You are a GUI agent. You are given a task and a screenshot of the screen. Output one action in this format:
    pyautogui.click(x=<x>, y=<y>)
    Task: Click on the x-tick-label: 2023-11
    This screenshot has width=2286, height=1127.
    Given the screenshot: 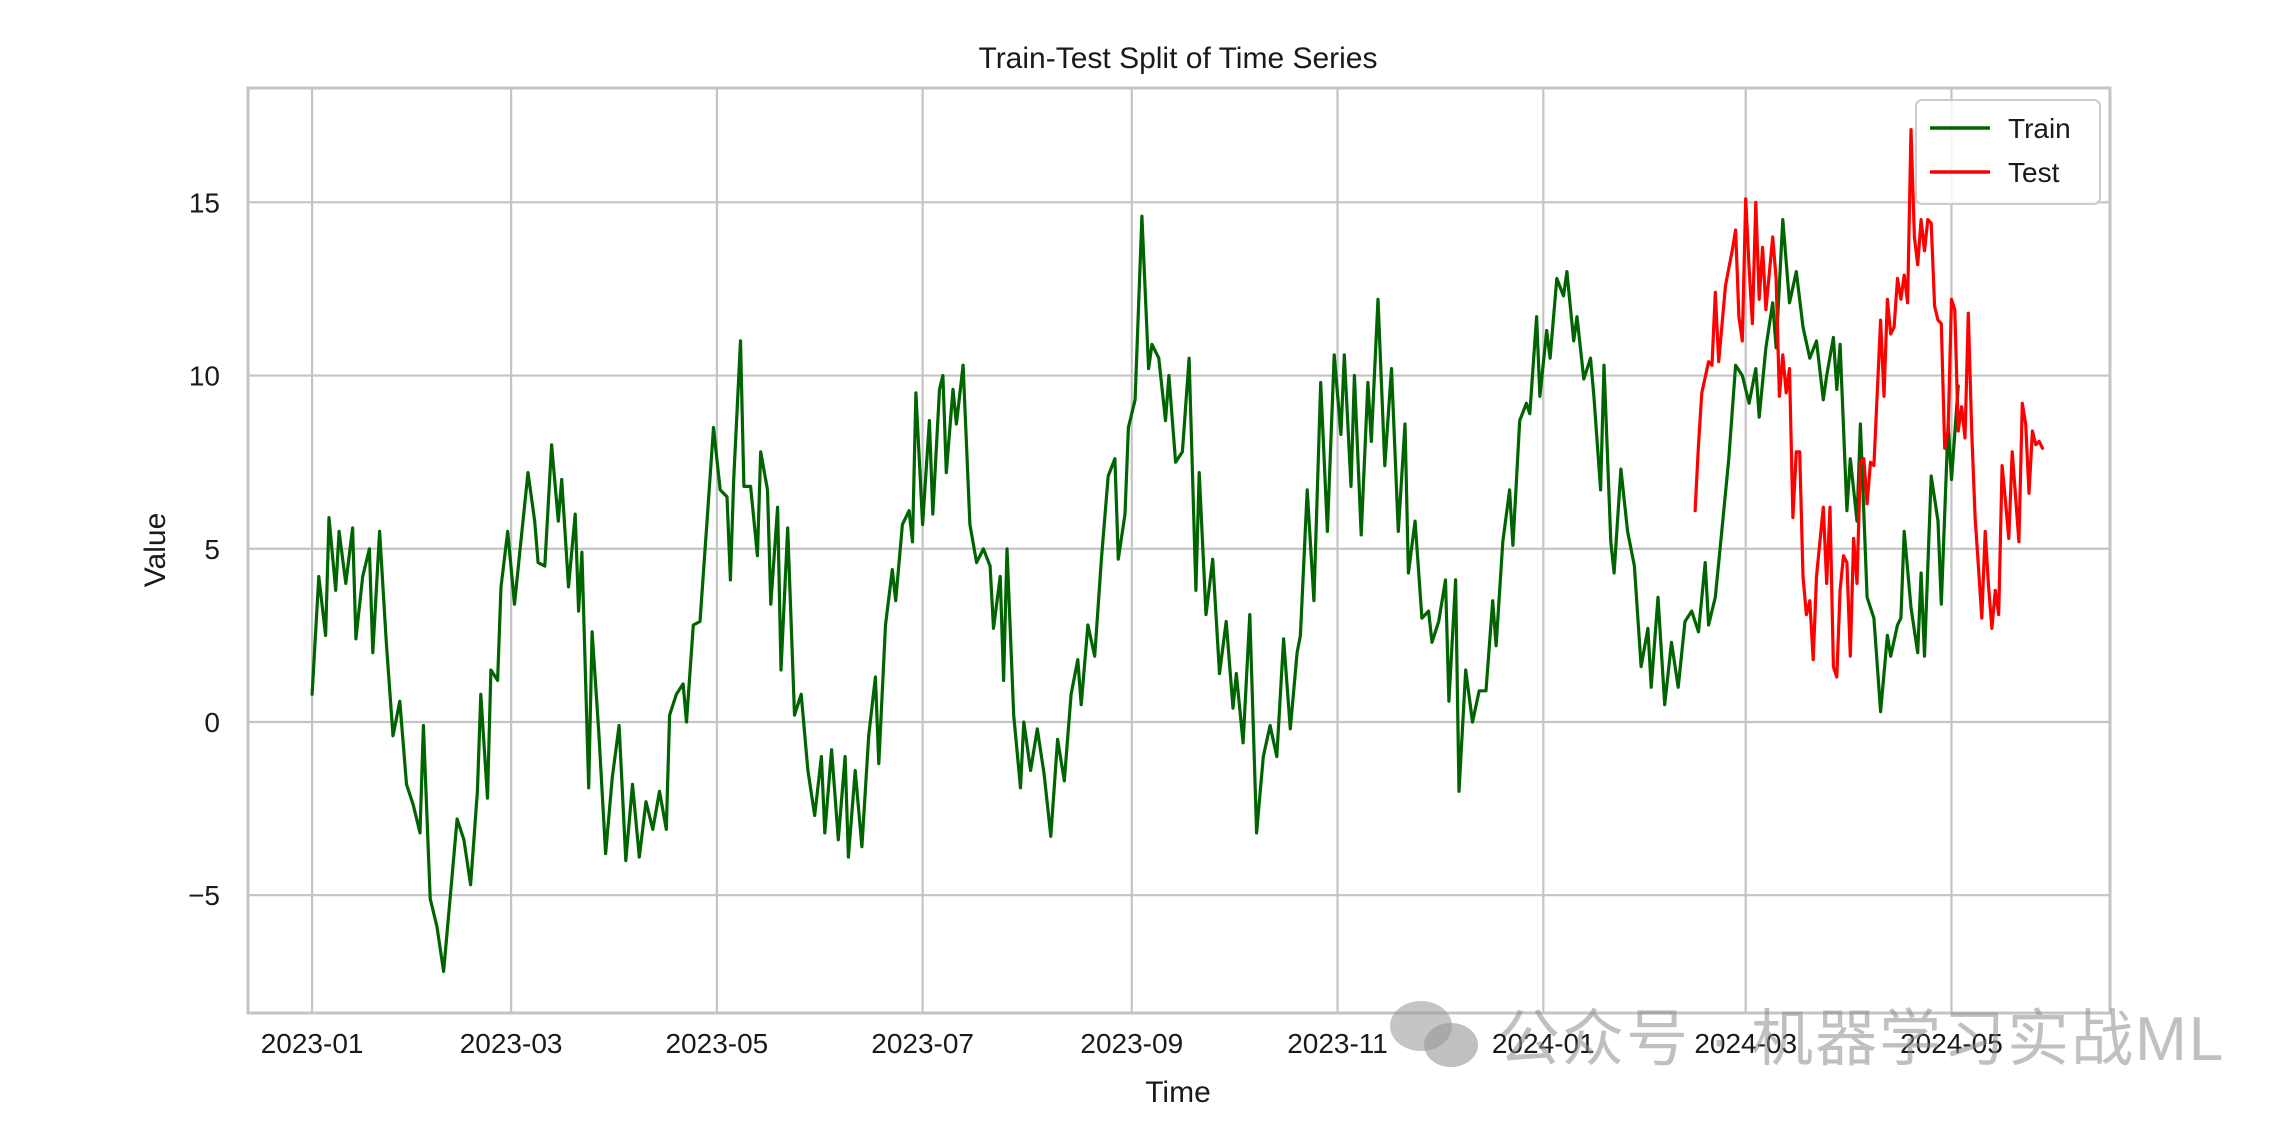 What is the action you would take?
    pyautogui.click(x=1337, y=1043)
    